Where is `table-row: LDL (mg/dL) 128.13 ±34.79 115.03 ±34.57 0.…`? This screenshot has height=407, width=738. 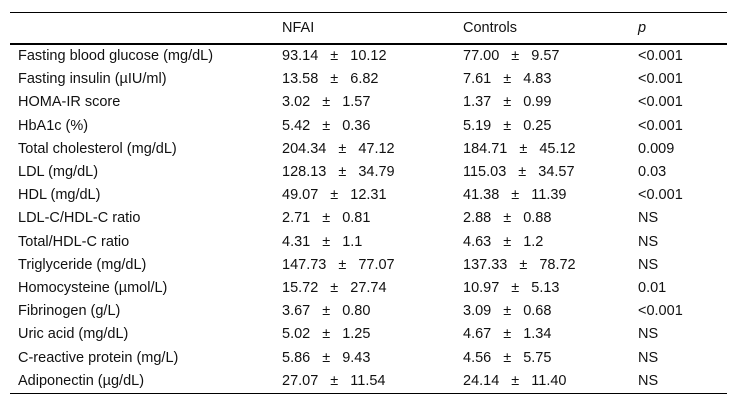
table-row: LDL (mg/dL) 128.13 ±34.79 115.03 ±34.57 0.… is located at coordinates (368, 172).